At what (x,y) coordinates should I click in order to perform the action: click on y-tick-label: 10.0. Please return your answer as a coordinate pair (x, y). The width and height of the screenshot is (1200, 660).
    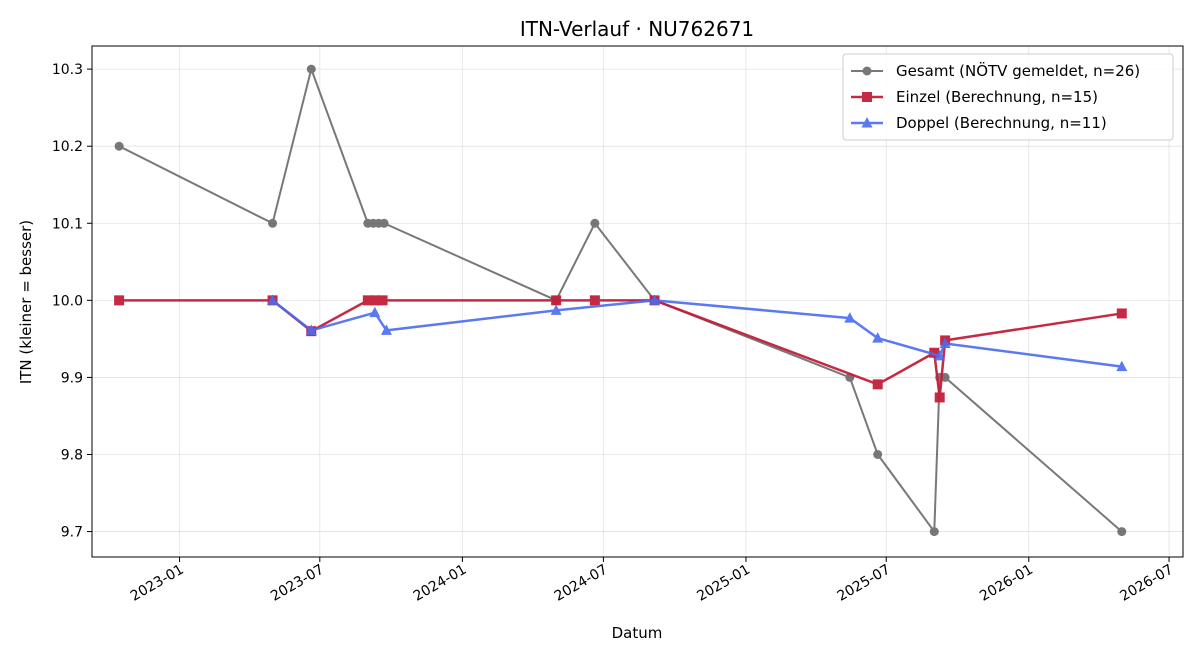
    Looking at the image, I should click on (67, 301).